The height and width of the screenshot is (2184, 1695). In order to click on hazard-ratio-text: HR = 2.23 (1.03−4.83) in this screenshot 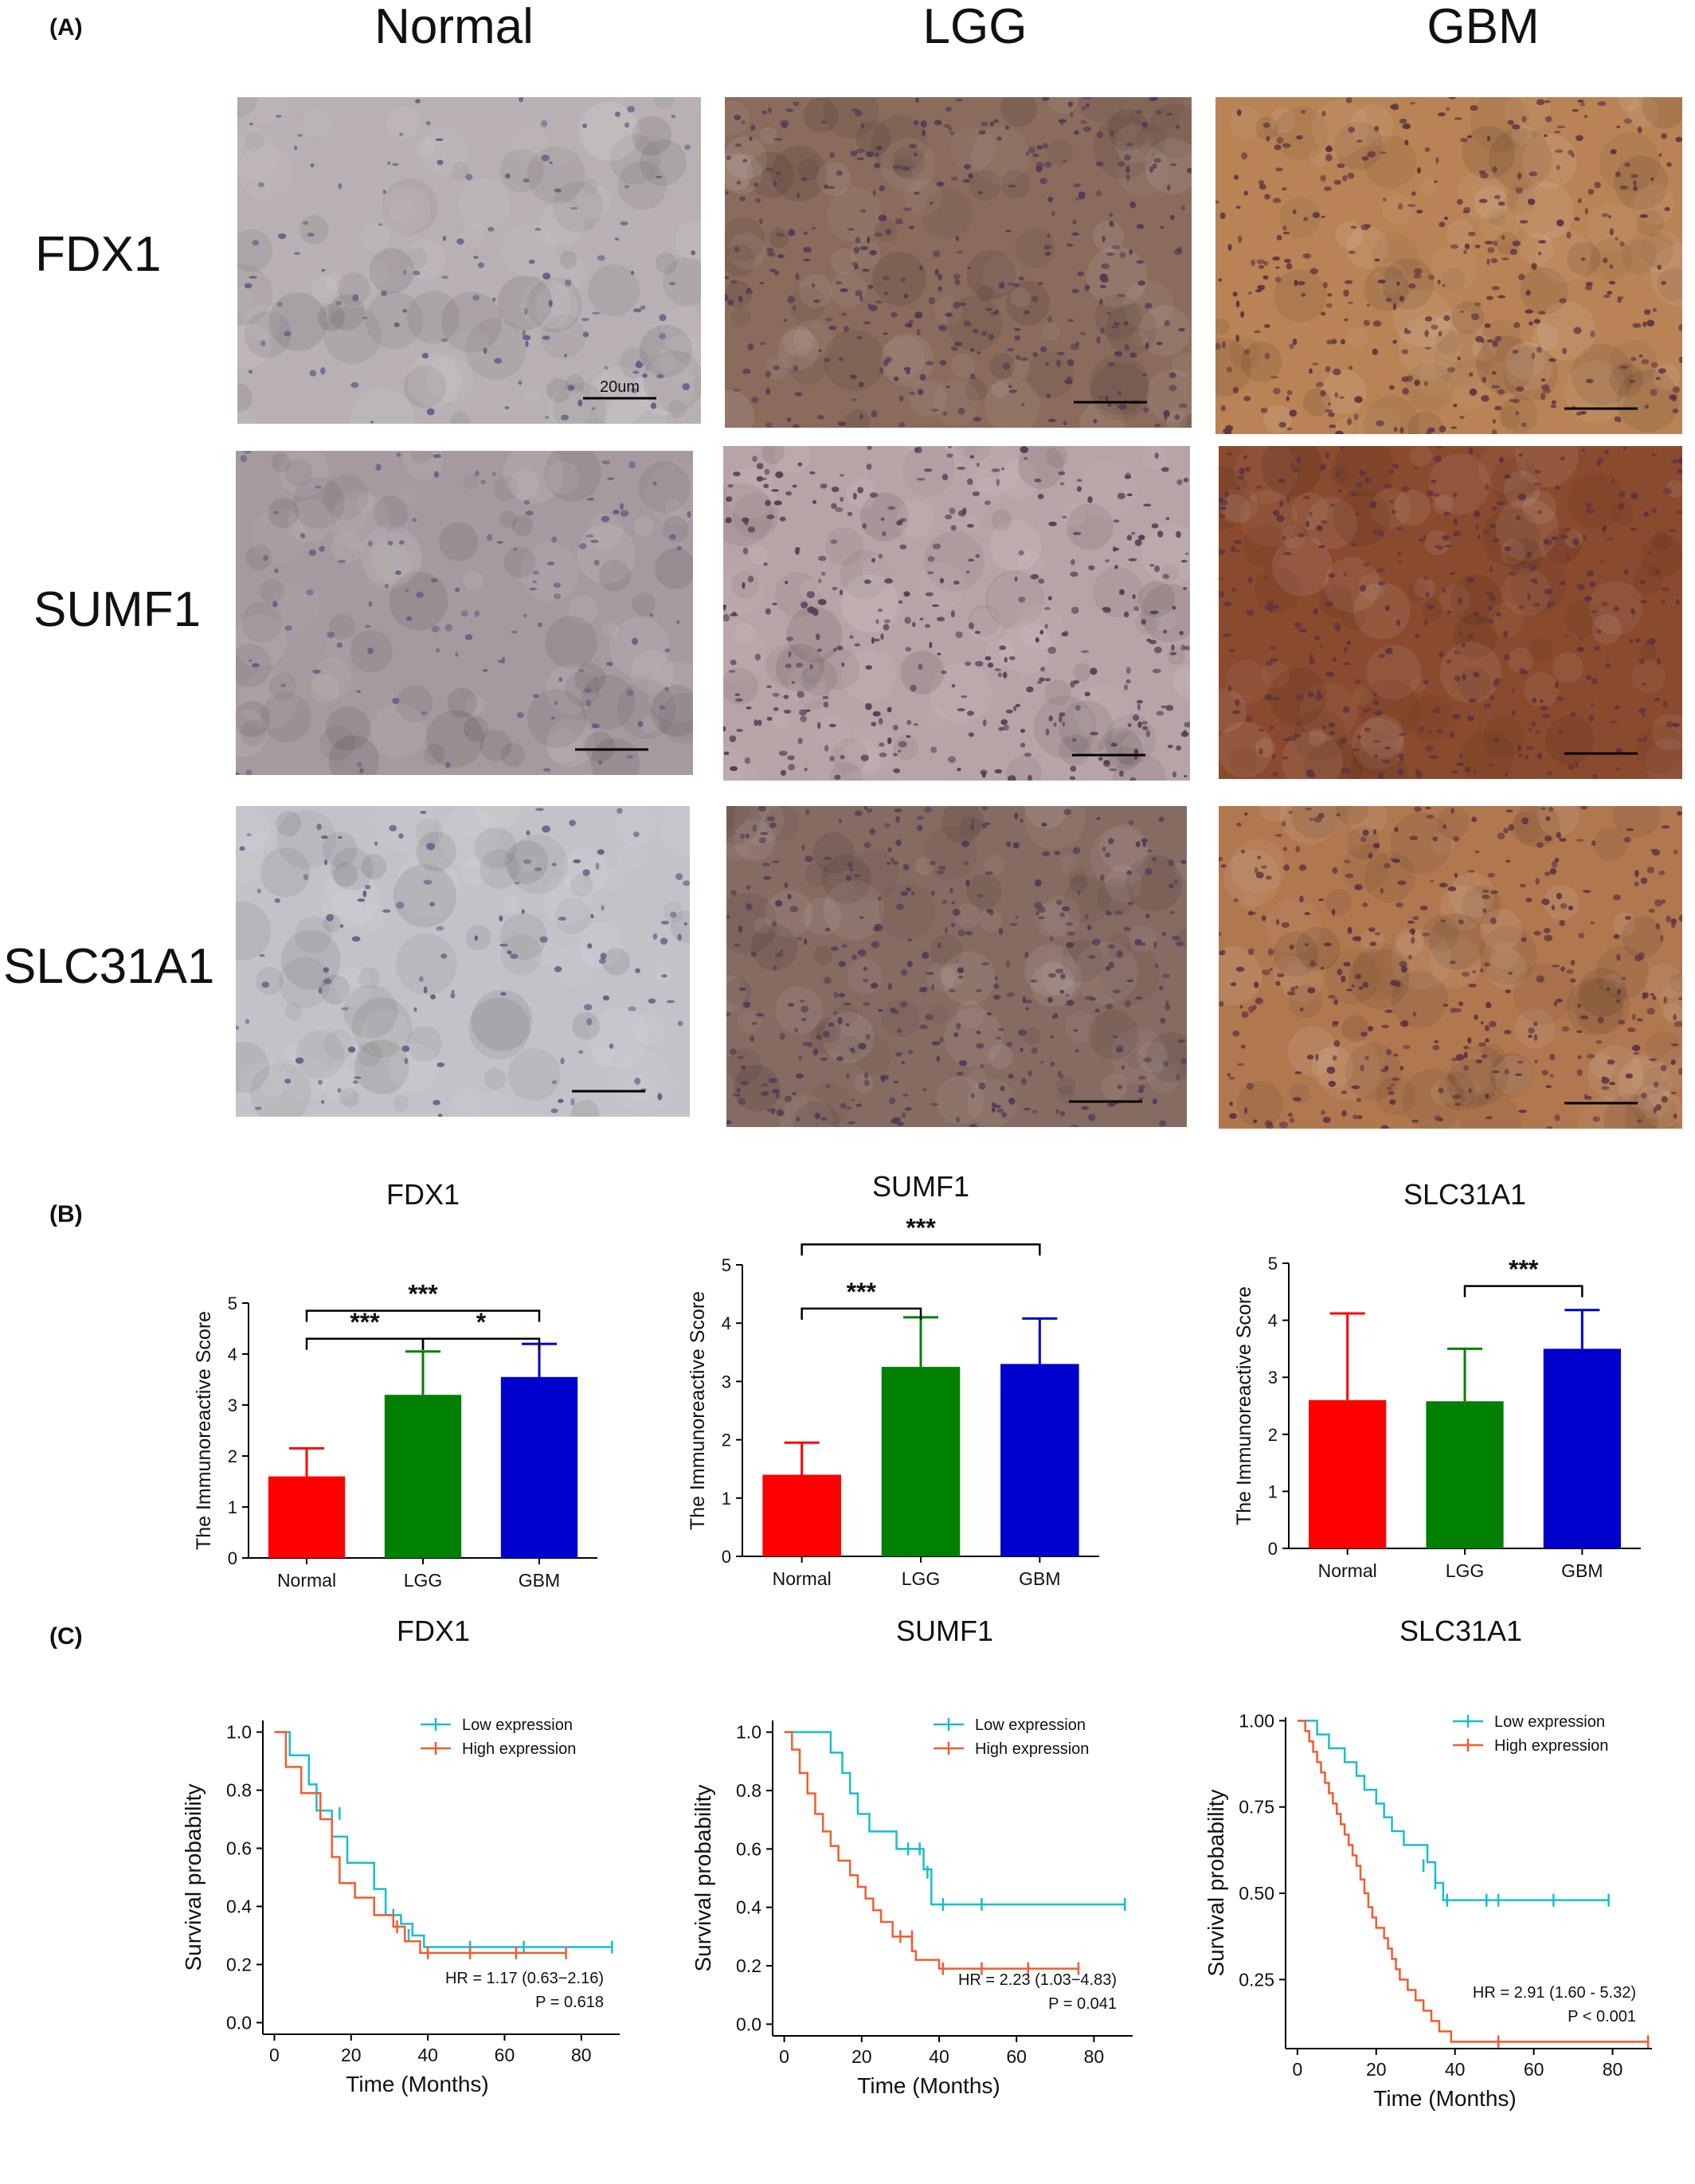, I will do `click(1037, 1980)`.